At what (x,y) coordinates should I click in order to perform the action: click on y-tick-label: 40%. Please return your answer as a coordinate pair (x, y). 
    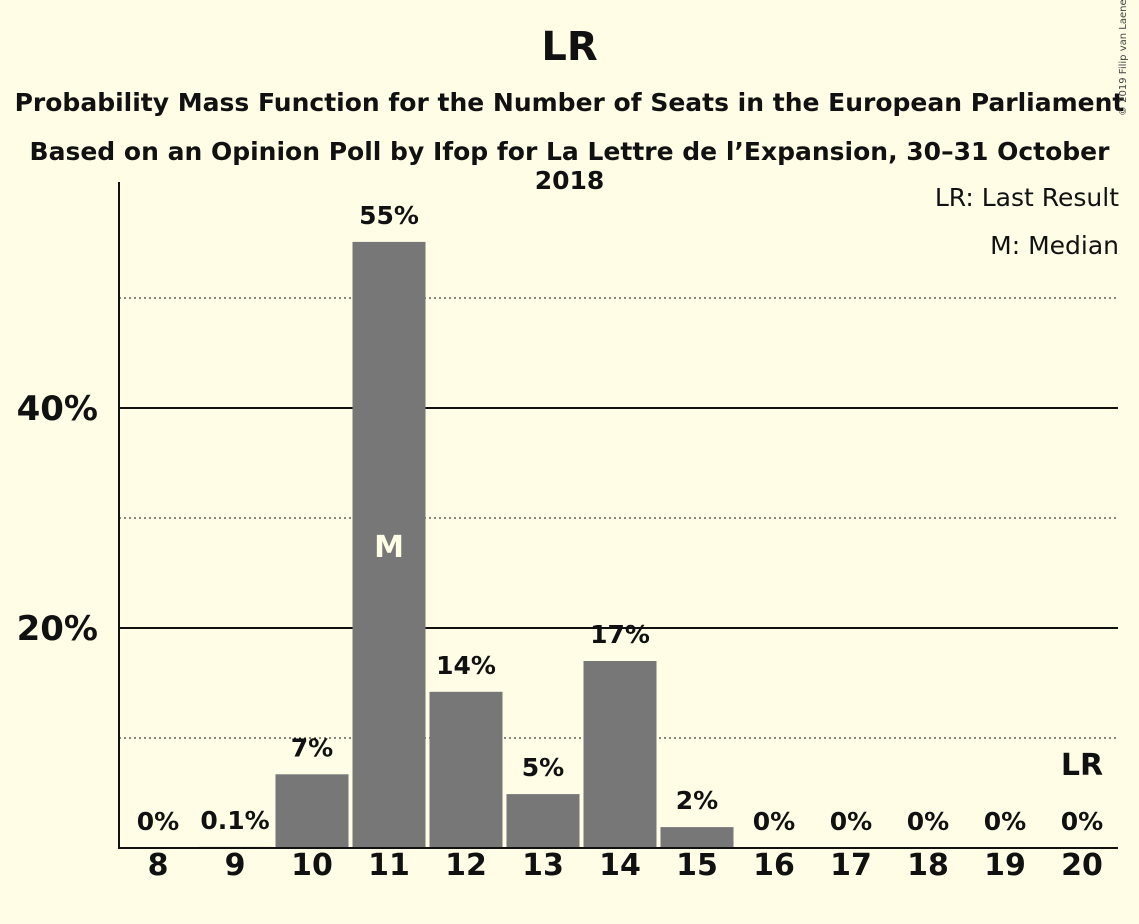
    Looking at the image, I should click on (57, 409).